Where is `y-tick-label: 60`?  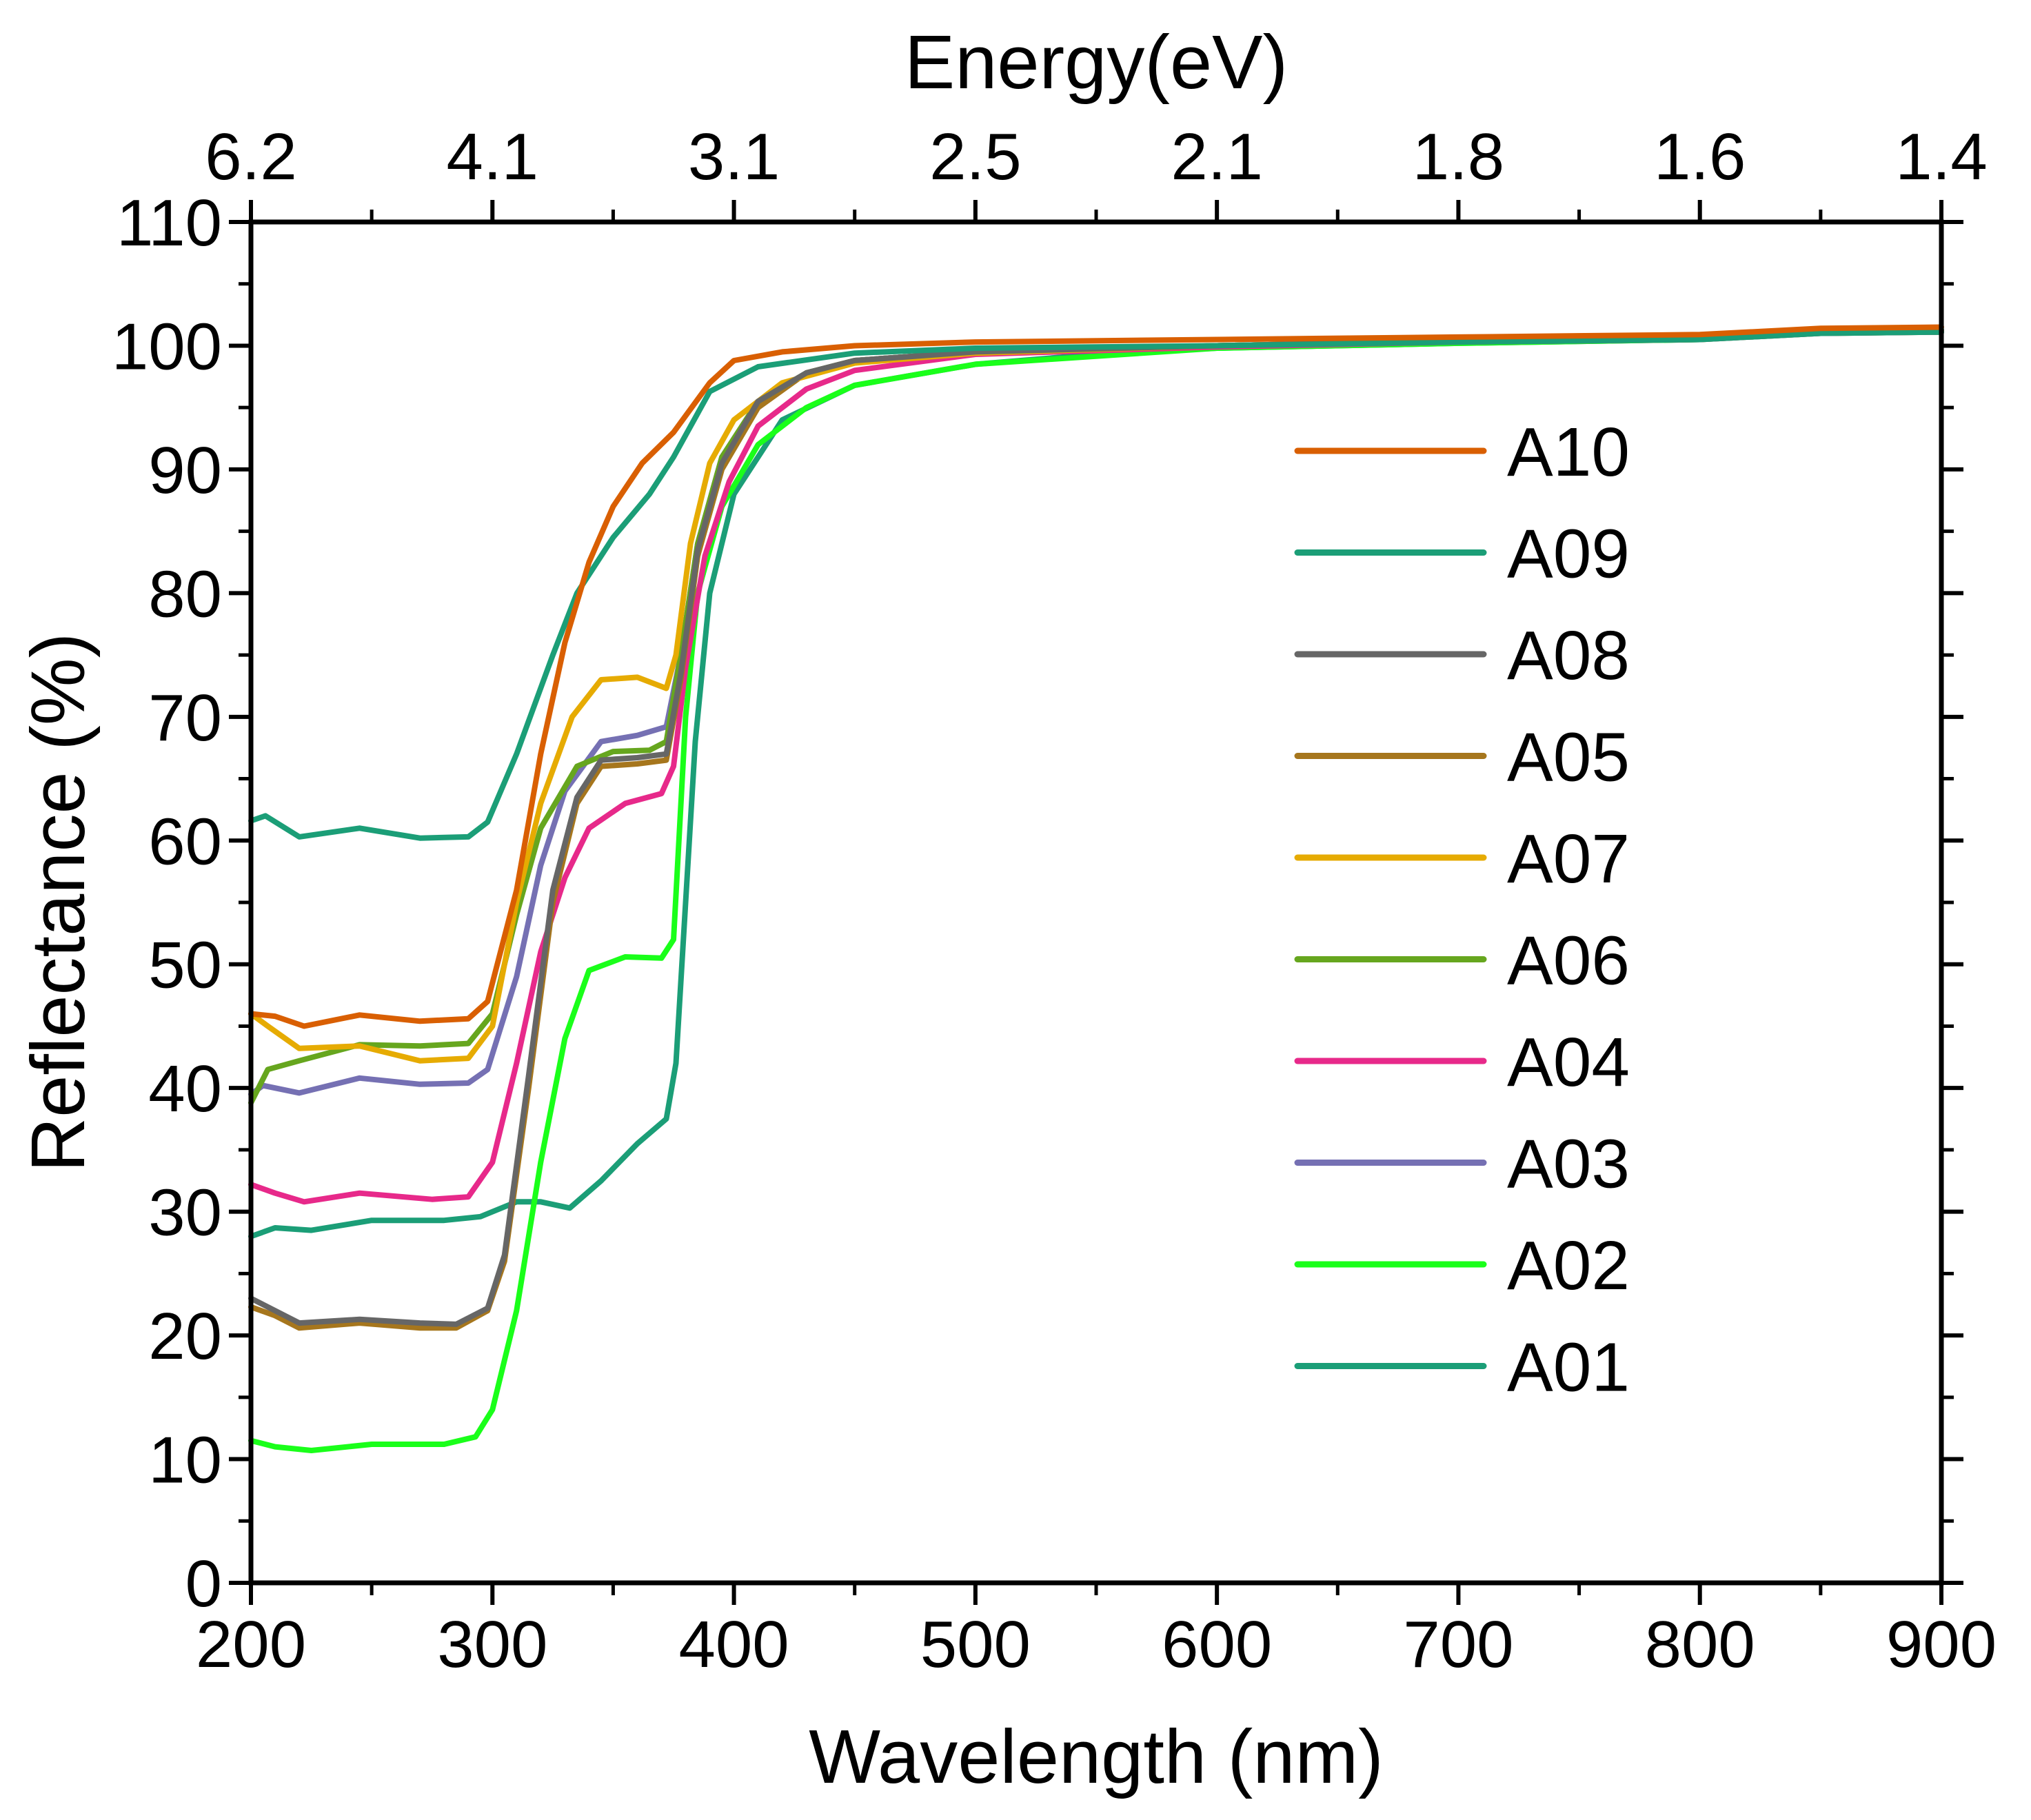
y-tick-label: 60 is located at coordinates (185, 842).